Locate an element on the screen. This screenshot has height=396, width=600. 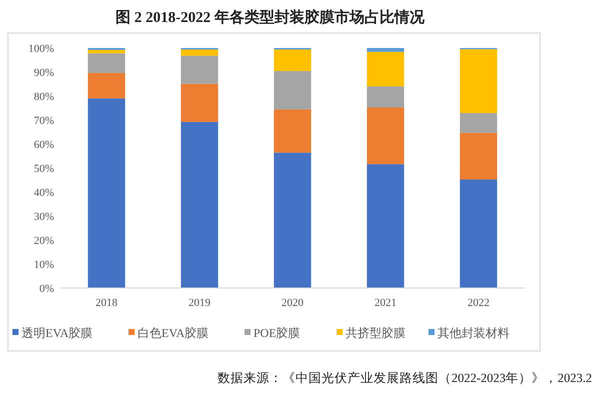
source-note: 数据来源：《中国光伏产业发展路线图（2022-2023年）》，2023.2 is located at coordinates (404, 378).